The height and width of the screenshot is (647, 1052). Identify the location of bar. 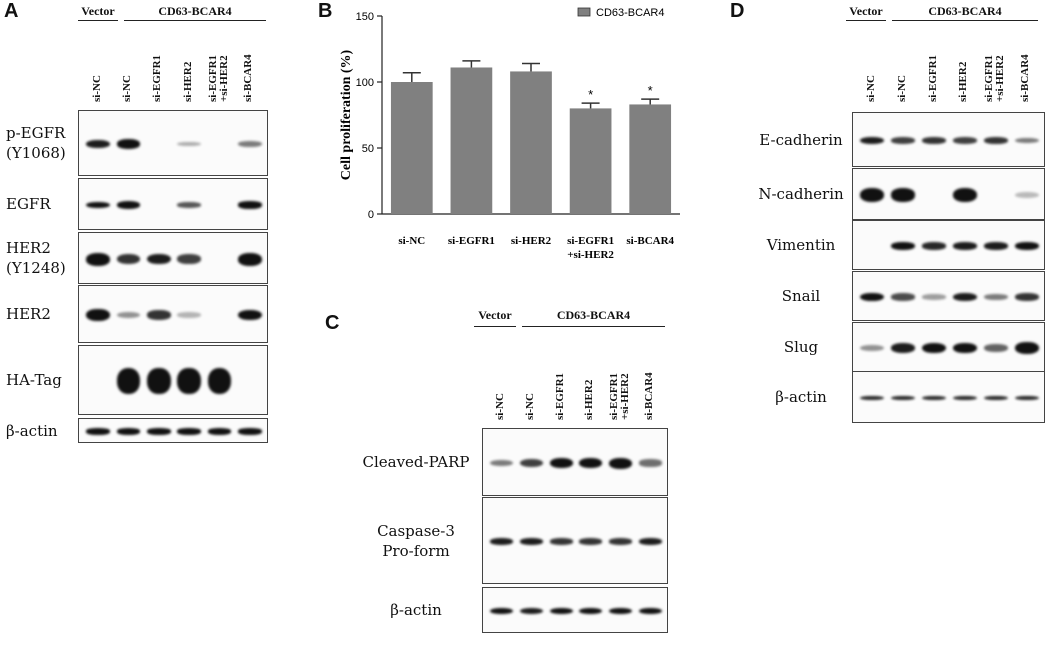
(590, 161).